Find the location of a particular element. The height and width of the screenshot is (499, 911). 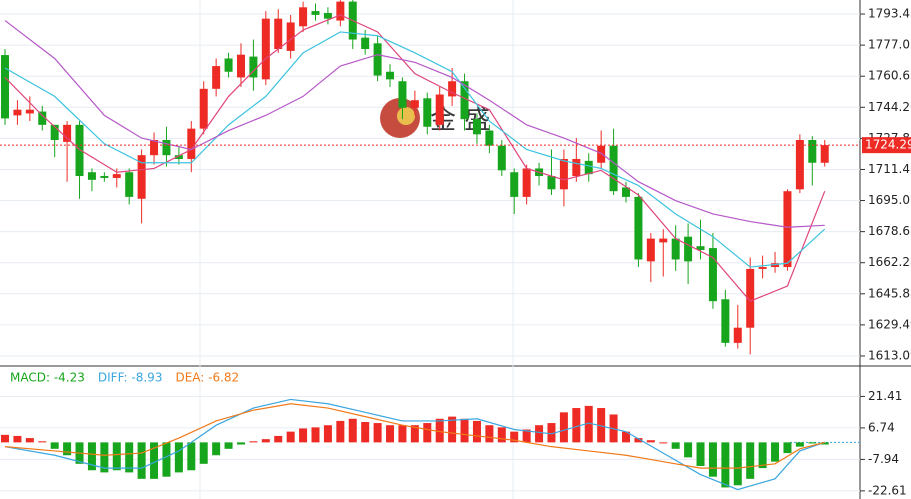

y-tick-label: 1711.47 is located at coordinates (889, 169).